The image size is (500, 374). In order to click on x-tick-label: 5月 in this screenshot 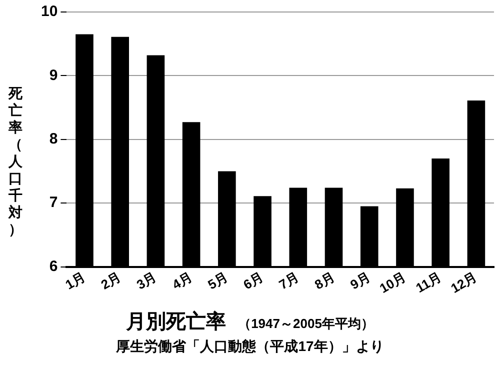, I will do `click(217, 280)`.